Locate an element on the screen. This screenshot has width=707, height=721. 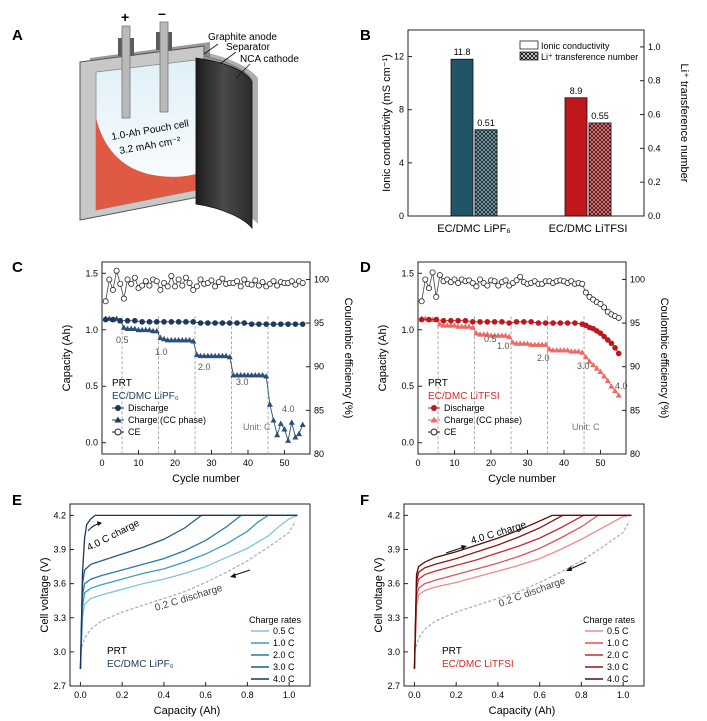
b-group-label-2: EC/DMC LiTFSI is located at coordinates (588, 229).